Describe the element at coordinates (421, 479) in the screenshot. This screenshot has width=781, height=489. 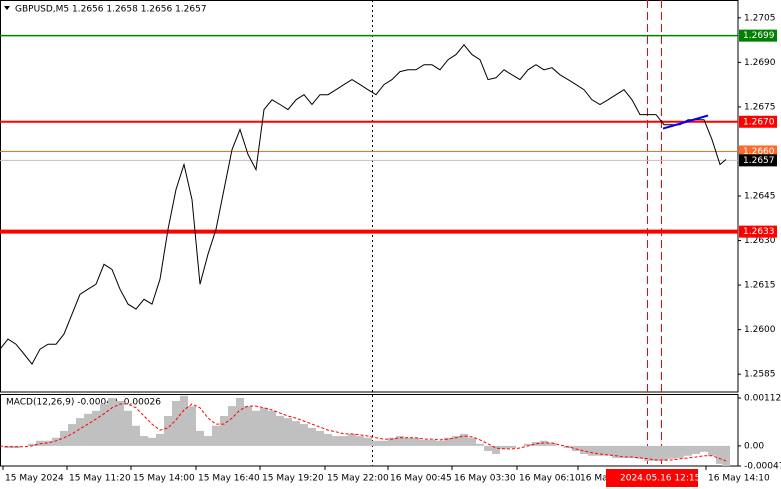
I see `x-tick-label: 16 May 00:45` at that location.